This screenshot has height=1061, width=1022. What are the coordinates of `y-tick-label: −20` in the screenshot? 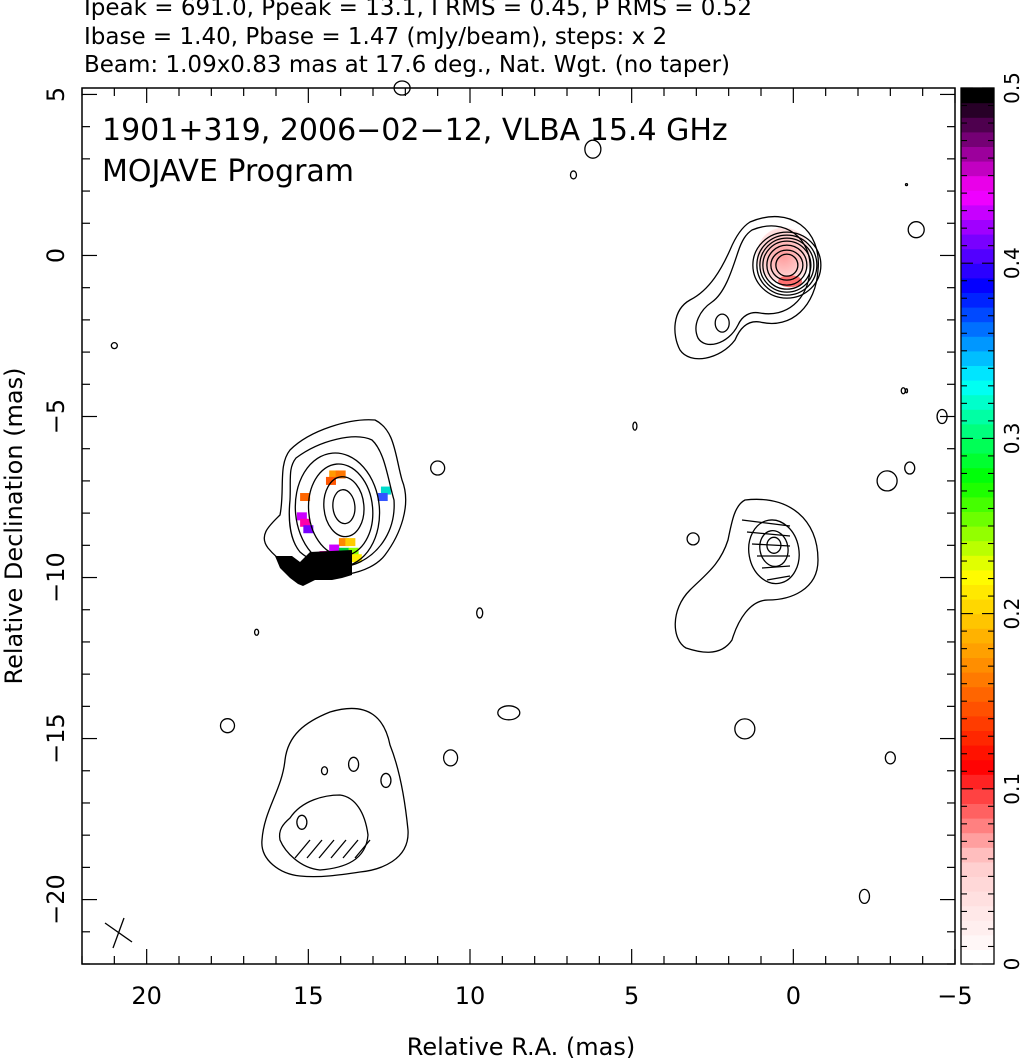 It's located at (56, 899).